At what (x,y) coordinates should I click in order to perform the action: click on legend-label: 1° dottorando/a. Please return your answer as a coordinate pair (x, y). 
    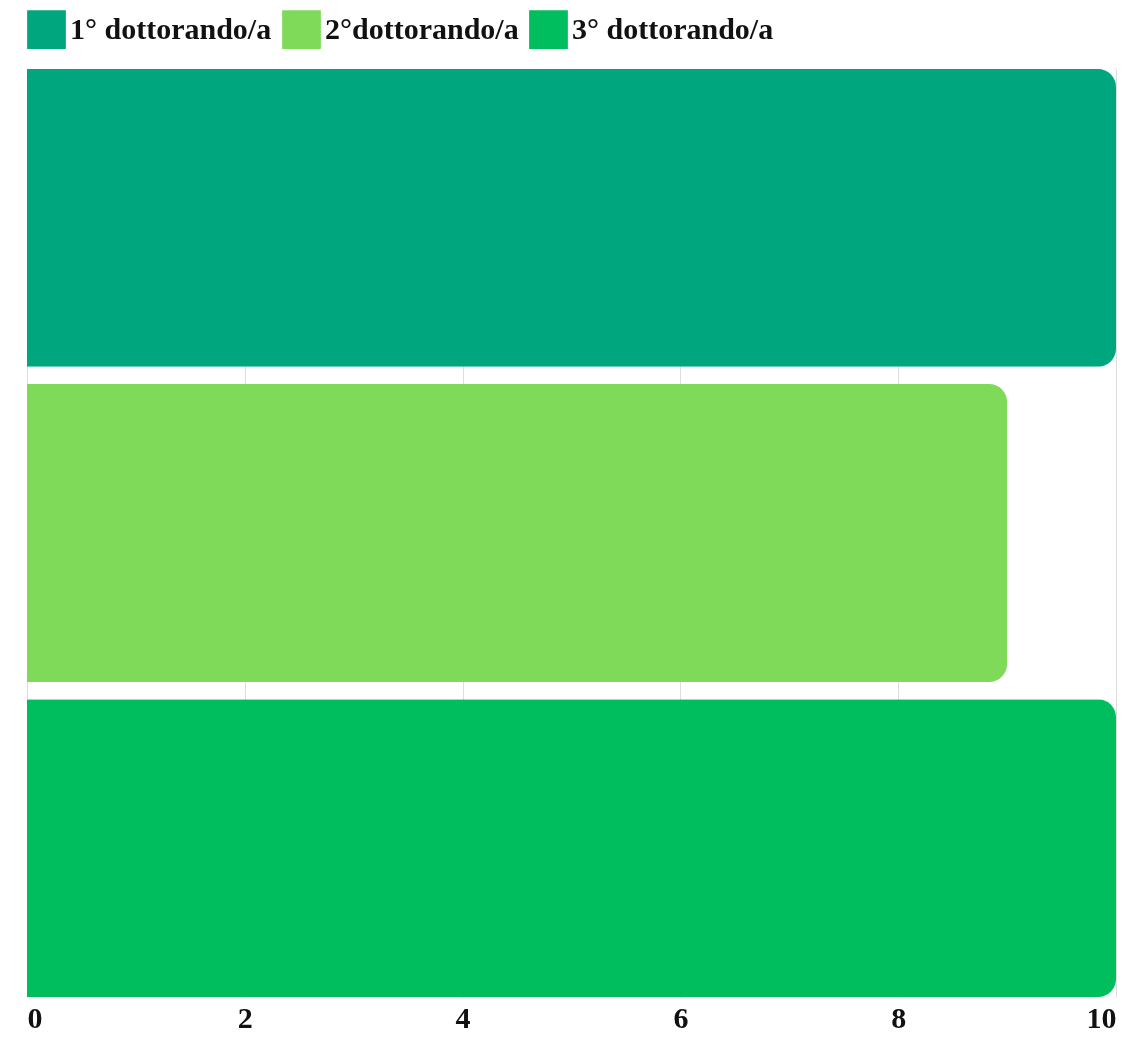
    Looking at the image, I should click on (171, 28).